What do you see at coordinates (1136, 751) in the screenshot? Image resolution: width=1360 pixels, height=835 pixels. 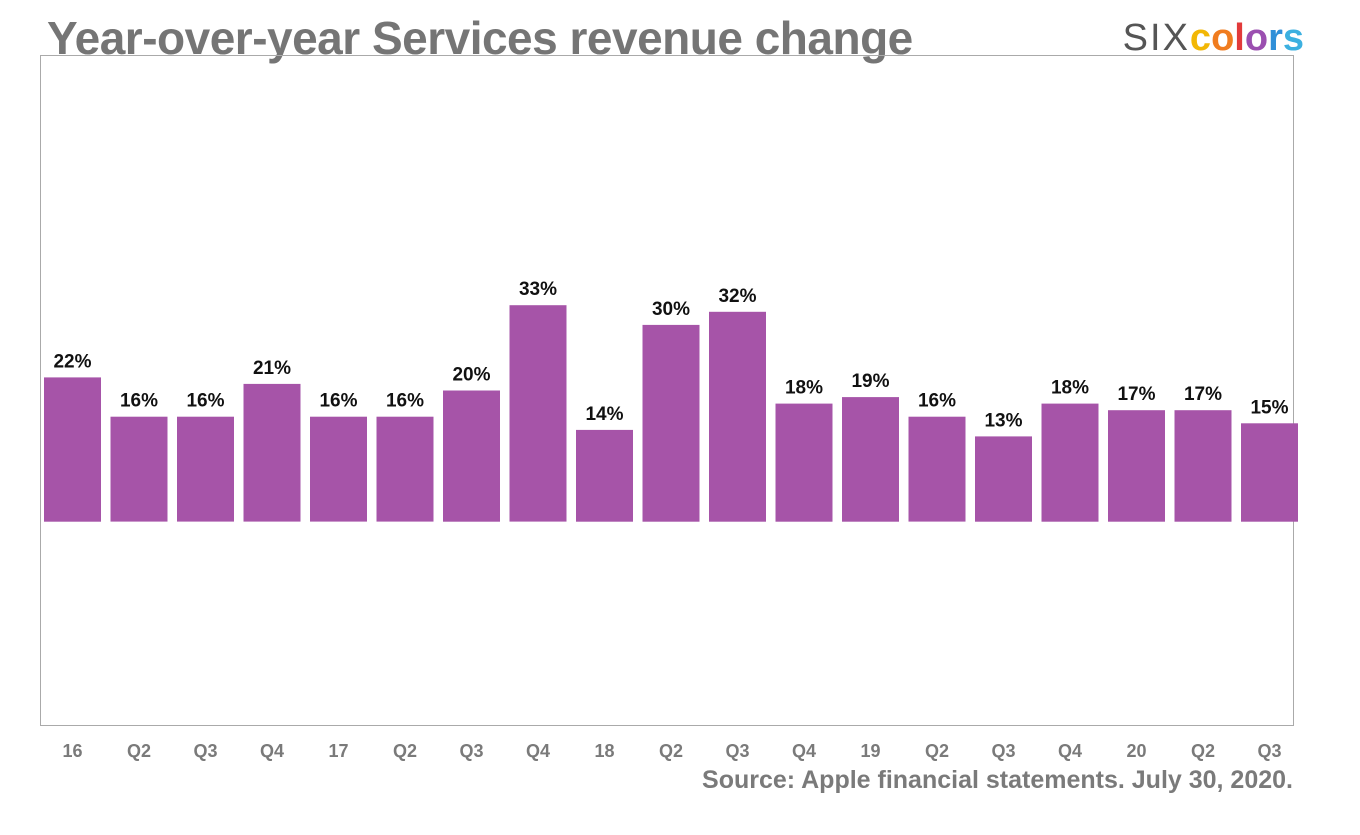 I see `x-tick-label: 20` at bounding box center [1136, 751].